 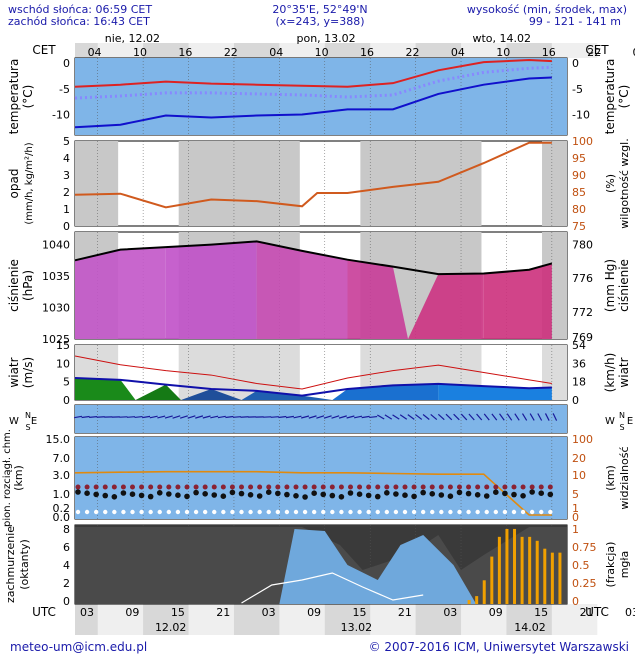 I want to click on compass-e-right: E, so click(x=630, y=421).